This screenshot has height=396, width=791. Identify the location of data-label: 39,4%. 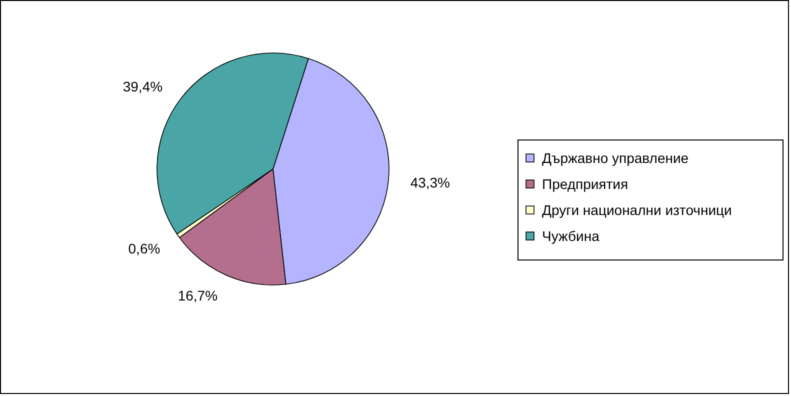
(142, 86).